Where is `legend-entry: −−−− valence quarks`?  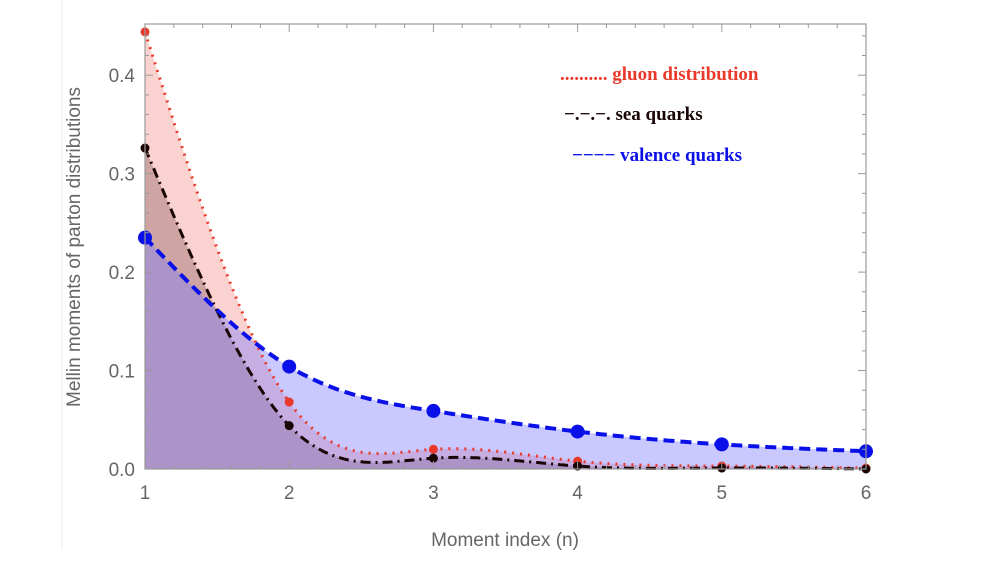
legend-entry: −−−− valence quarks is located at coordinates (657, 155).